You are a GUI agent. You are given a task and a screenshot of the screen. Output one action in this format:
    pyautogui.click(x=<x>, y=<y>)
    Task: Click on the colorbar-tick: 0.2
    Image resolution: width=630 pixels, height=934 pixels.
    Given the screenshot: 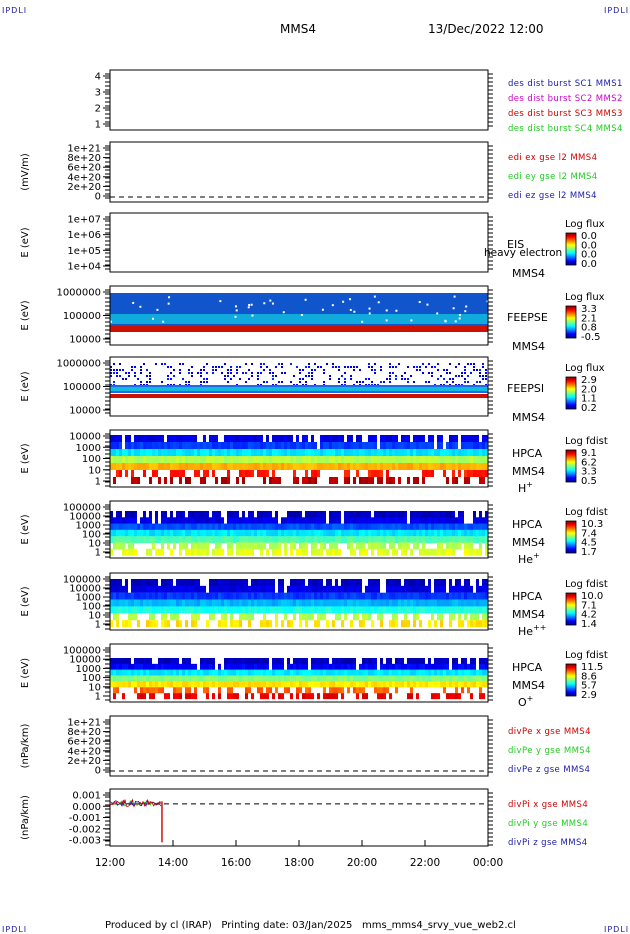 What is the action you would take?
    pyautogui.click(x=589, y=408)
    